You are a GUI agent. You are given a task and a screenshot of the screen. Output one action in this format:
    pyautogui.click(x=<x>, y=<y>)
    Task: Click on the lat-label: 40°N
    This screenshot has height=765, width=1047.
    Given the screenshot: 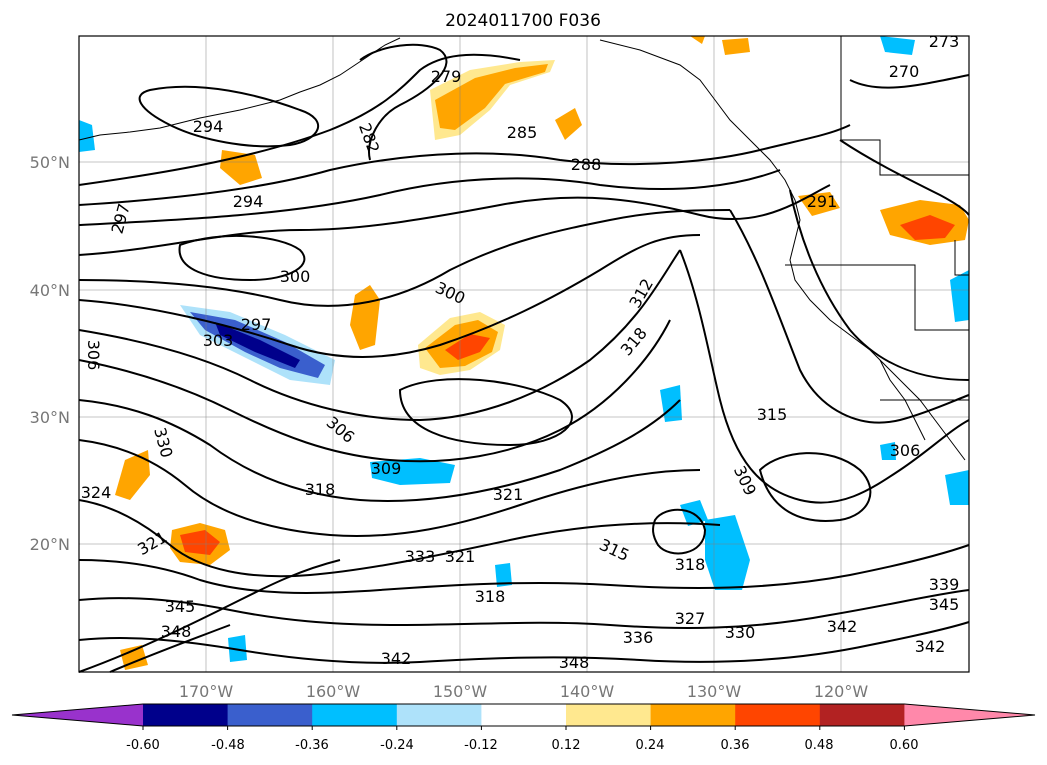 What is the action you would take?
    pyautogui.click(x=50, y=290)
    